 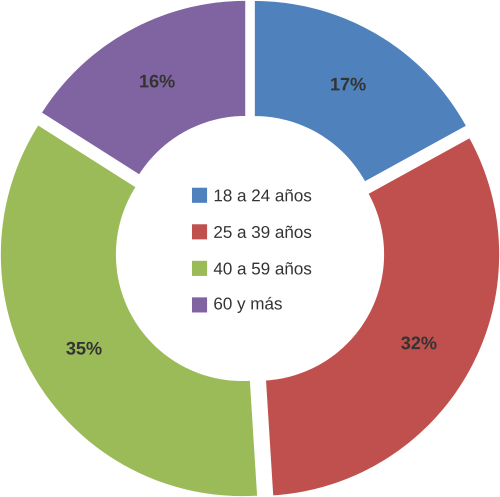 I want to click on data-label: 17%, so click(x=348, y=84).